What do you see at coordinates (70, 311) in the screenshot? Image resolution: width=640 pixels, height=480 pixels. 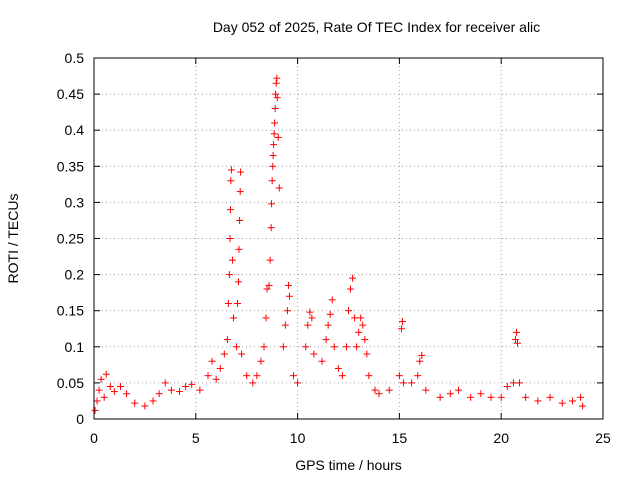 I see `y-tick-label: 0.15` at bounding box center [70, 311].